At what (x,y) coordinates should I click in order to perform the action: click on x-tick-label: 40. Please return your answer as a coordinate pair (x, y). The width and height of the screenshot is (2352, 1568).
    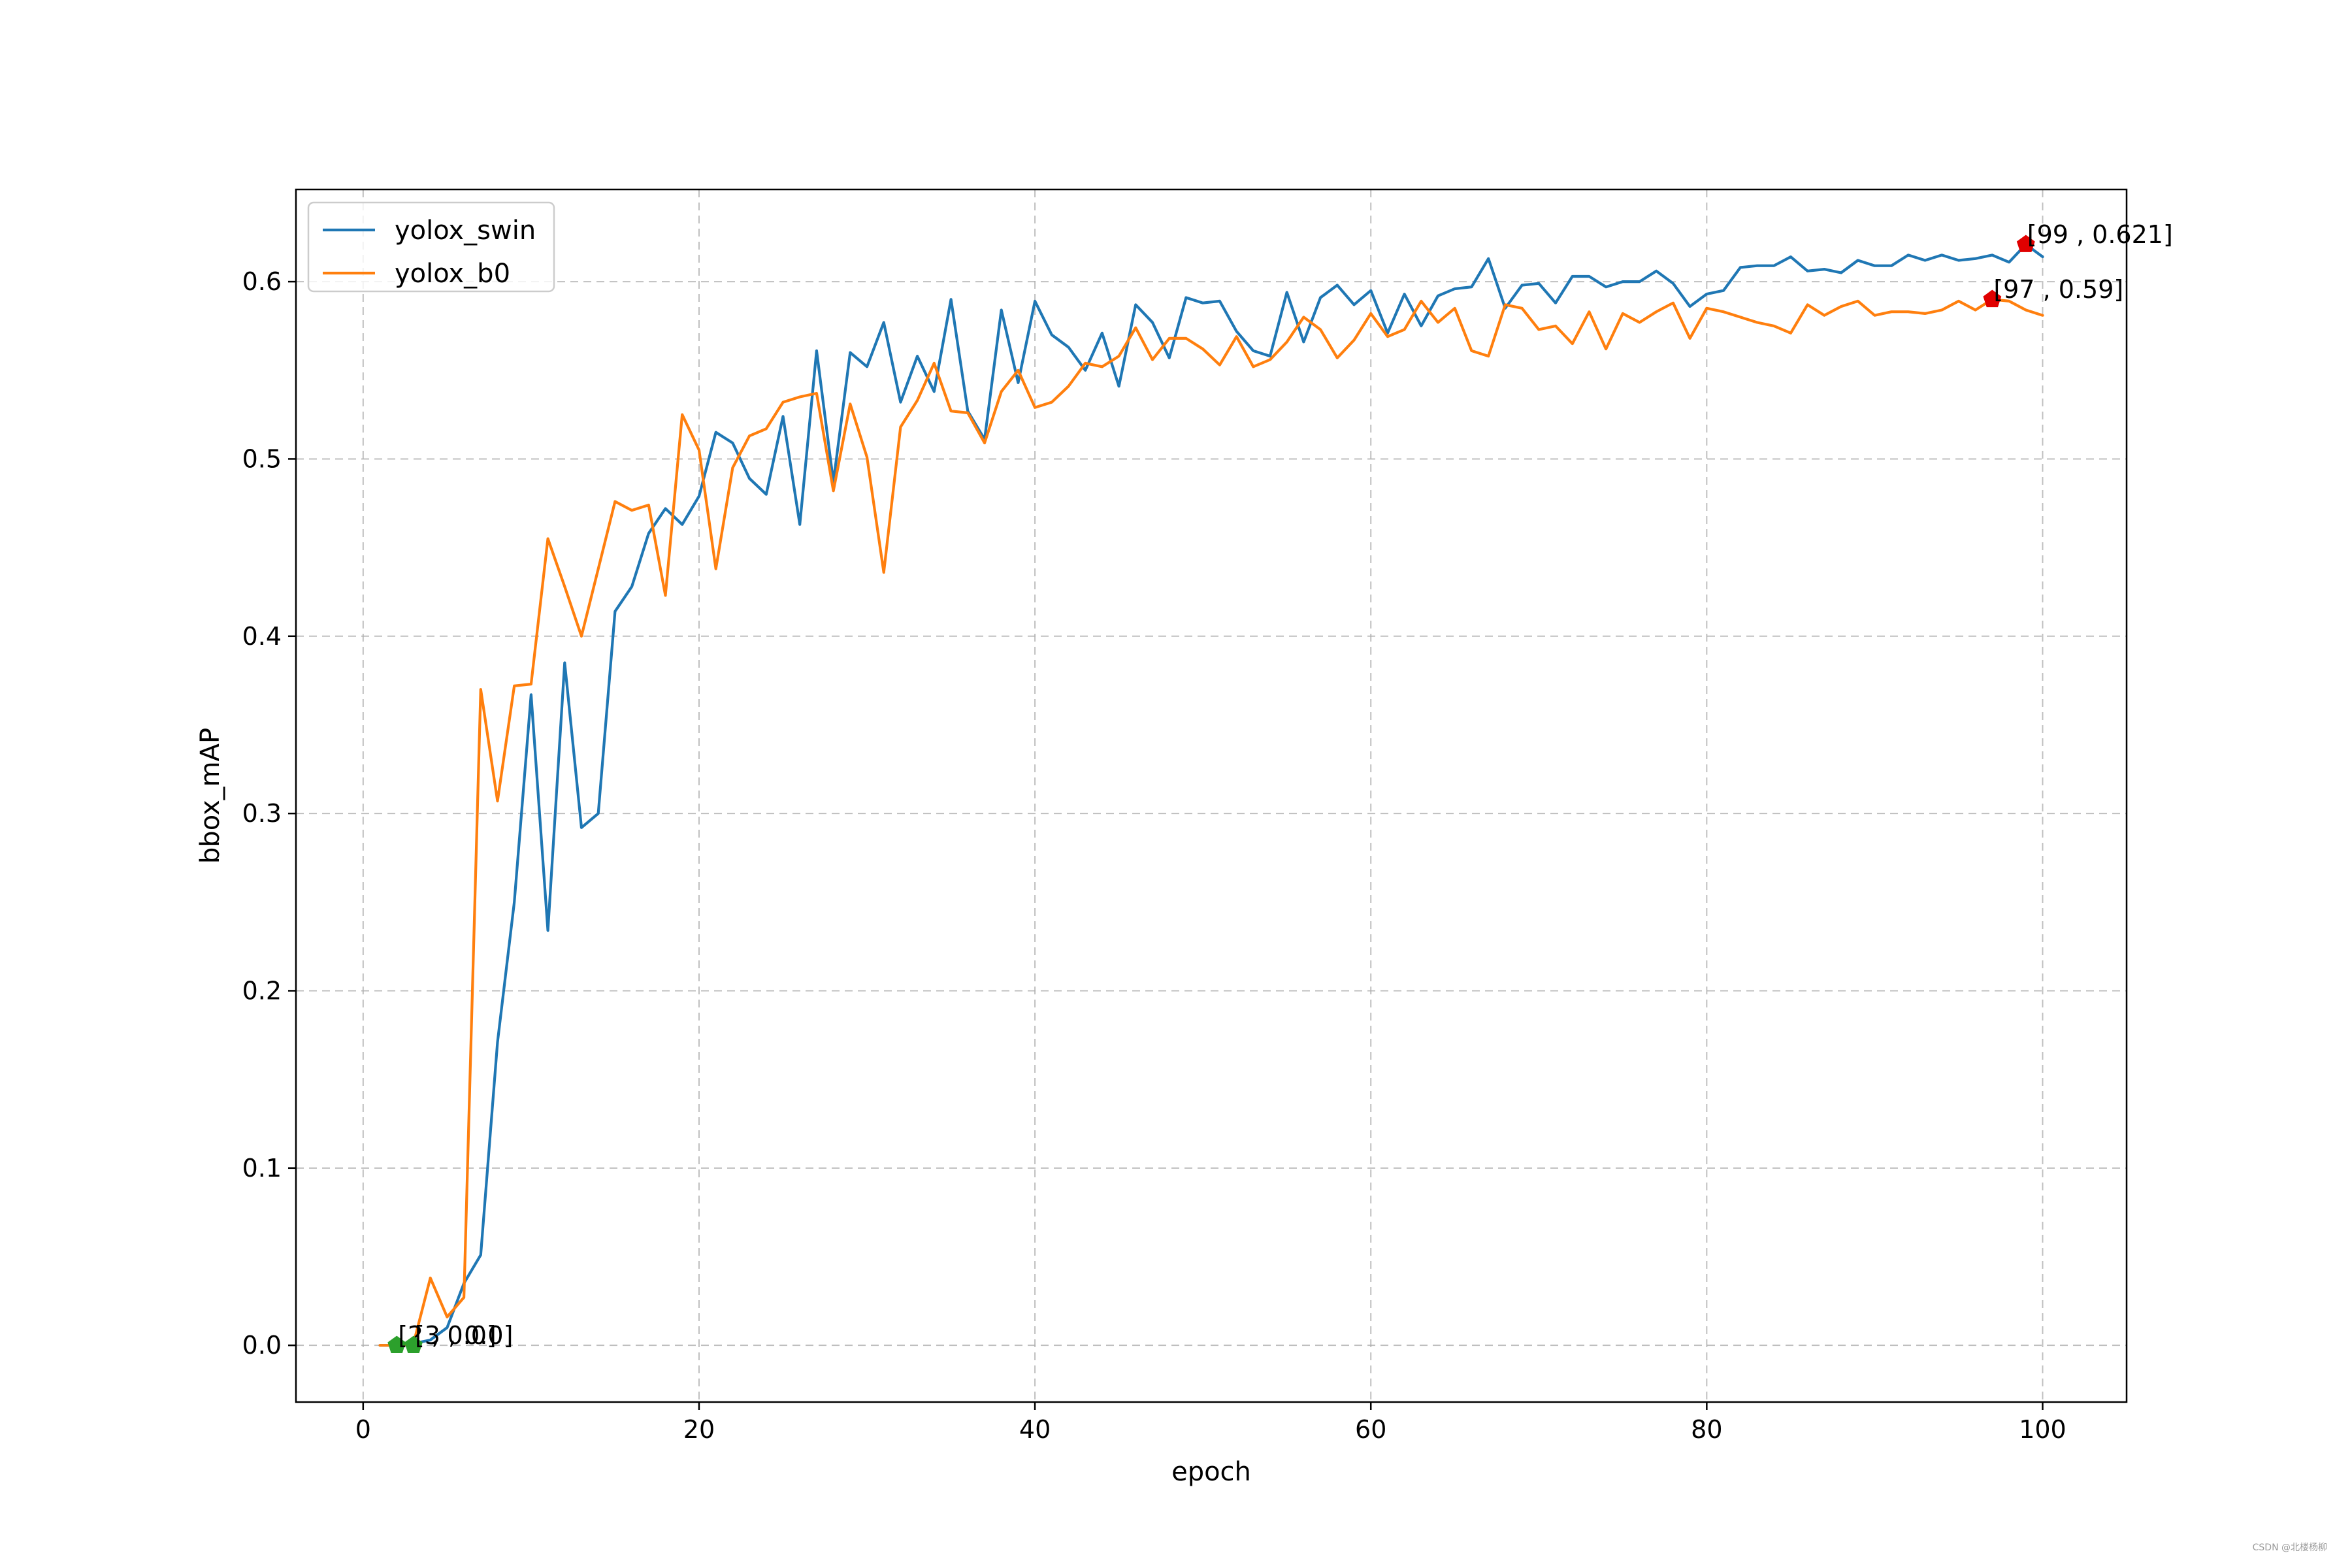
    Looking at the image, I should click on (1035, 1429).